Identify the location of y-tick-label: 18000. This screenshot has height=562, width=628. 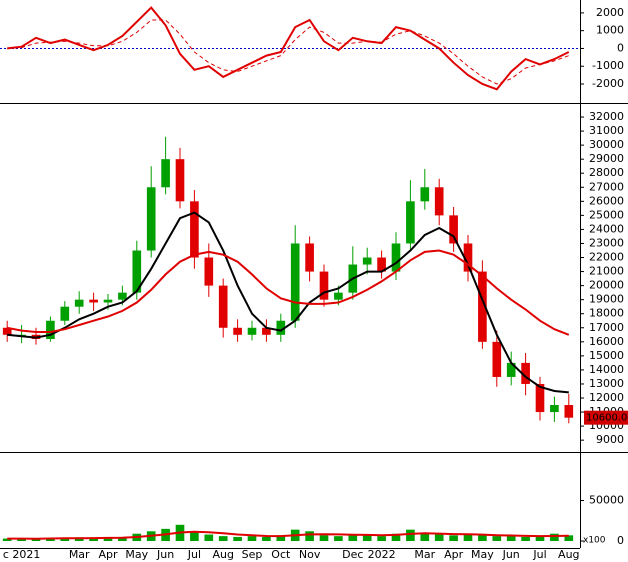
(606, 313).